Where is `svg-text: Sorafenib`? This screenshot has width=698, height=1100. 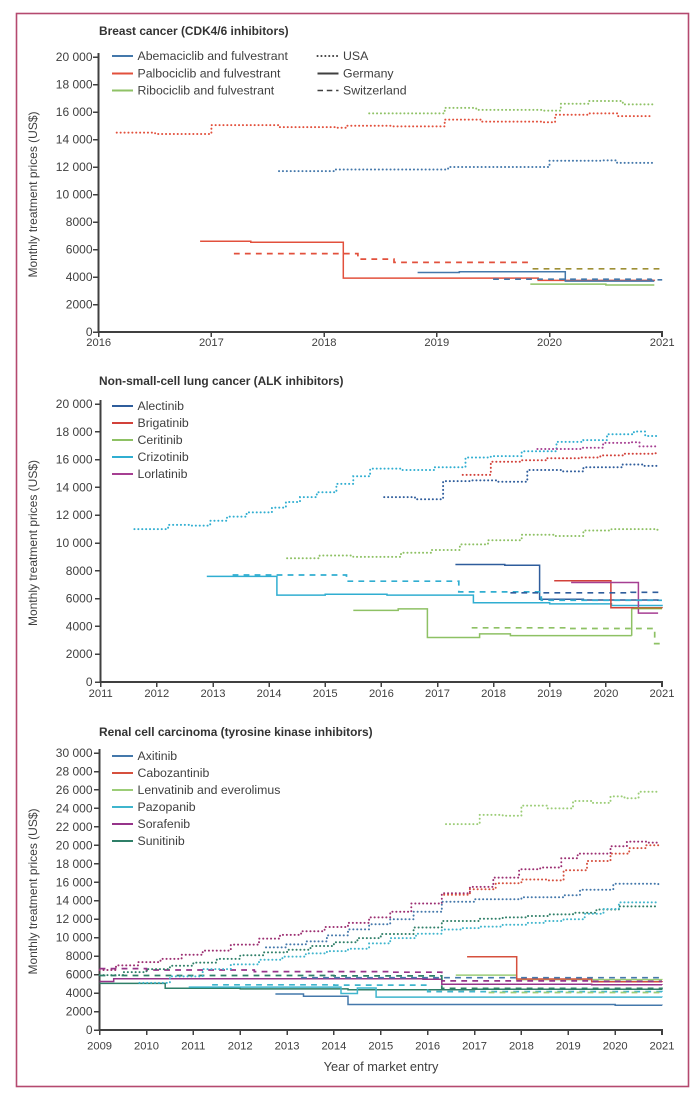
svg-text: Sorafenib is located at coordinates (164, 824).